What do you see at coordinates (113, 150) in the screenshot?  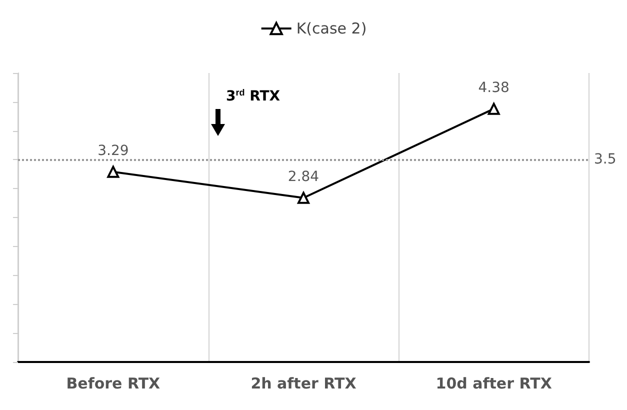 I see `data-label: 3.29` at bounding box center [113, 150].